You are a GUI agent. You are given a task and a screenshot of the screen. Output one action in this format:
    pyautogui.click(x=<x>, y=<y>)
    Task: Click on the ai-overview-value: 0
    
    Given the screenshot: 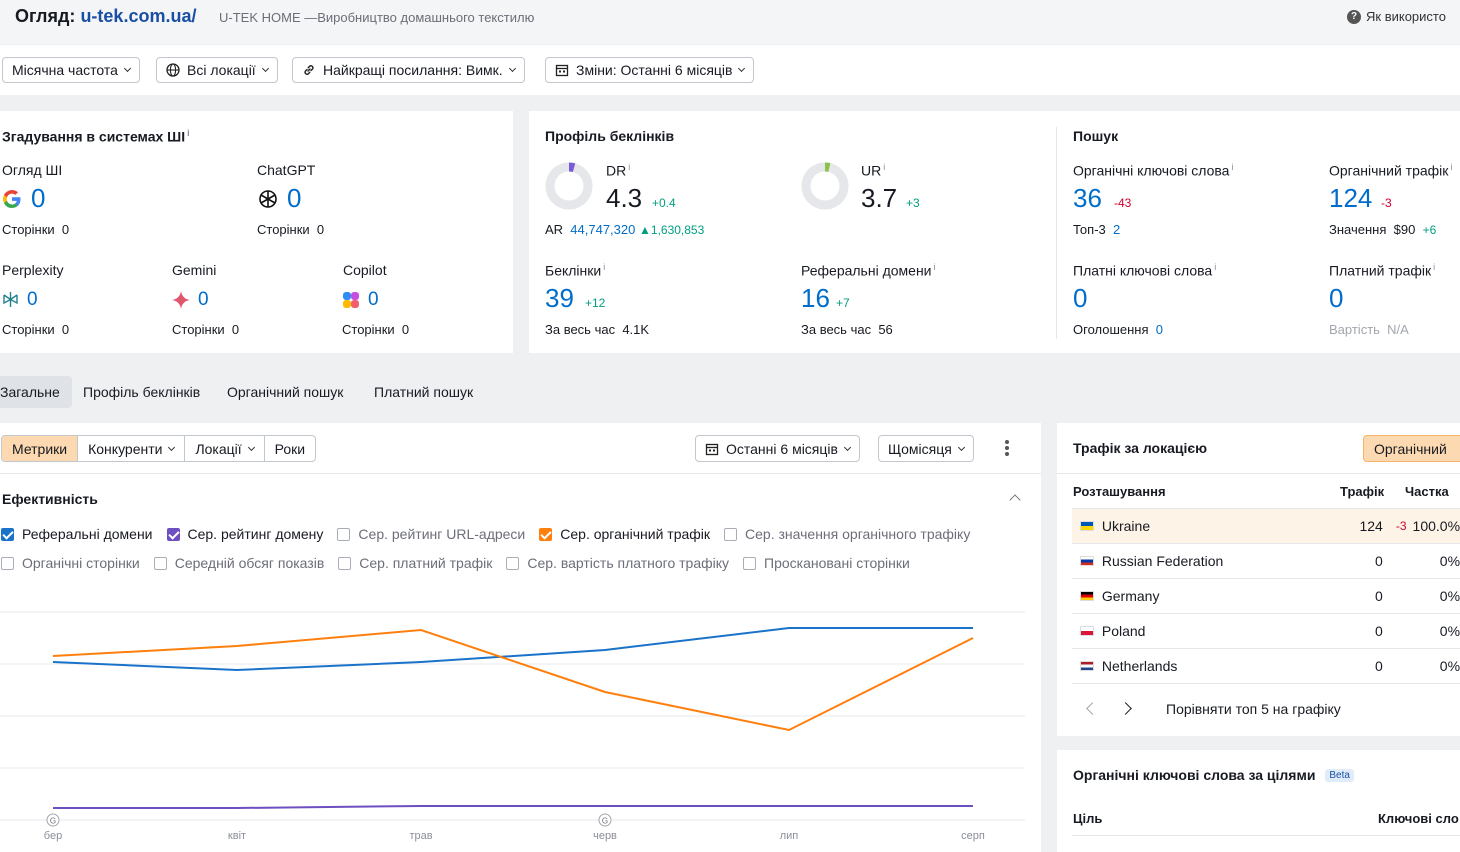 What is the action you would take?
    pyautogui.click(x=38, y=198)
    